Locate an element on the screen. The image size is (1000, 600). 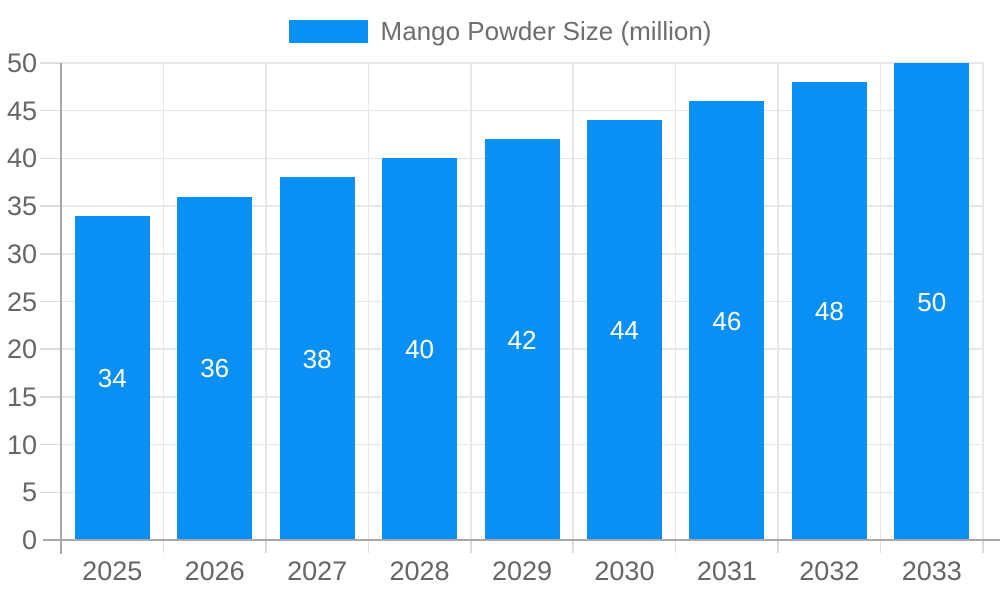
y-tick-label: 30 is located at coordinates (21, 253).